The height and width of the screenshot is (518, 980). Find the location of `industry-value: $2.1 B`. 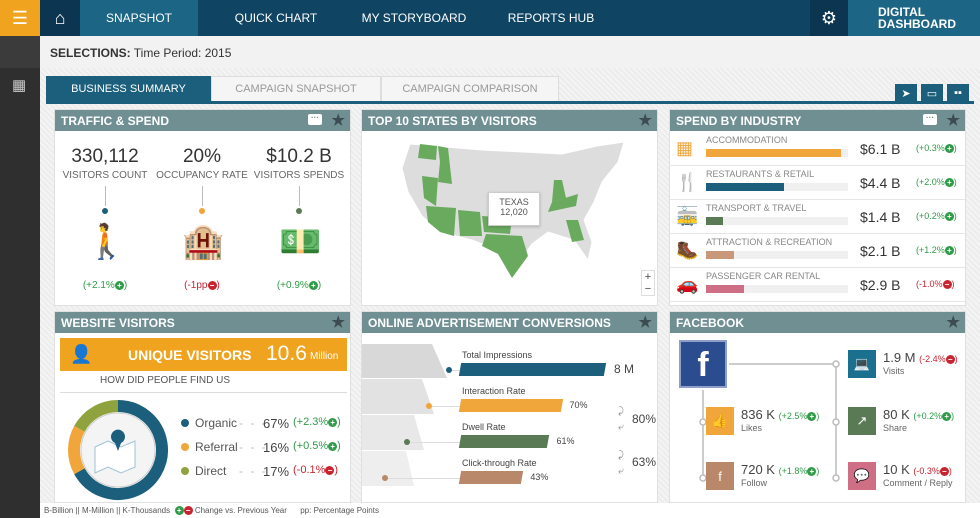

industry-value: $2.1 B is located at coordinates (880, 251).